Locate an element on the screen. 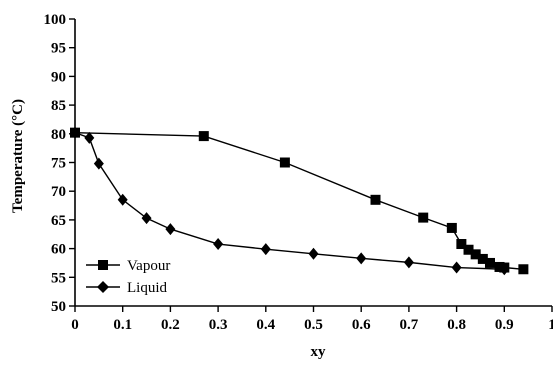 The height and width of the screenshot is (365, 553). legend-vapour-marker is located at coordinates (103, 265).